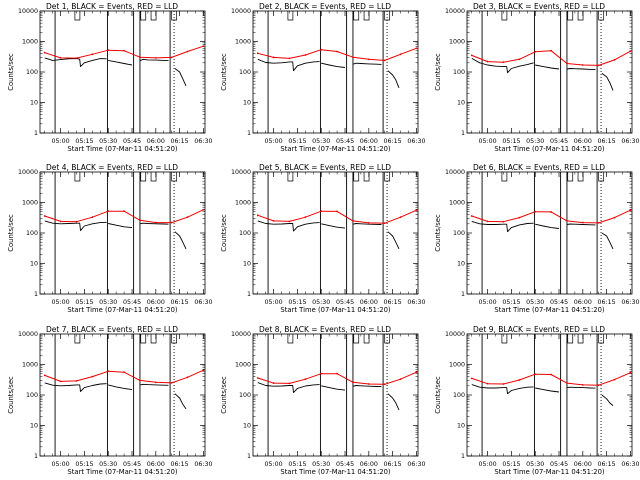  What do you see at coordinates (36, 294) in the screenshot?
I see `y-tick-label: 1` at bounding box center [36, 294].